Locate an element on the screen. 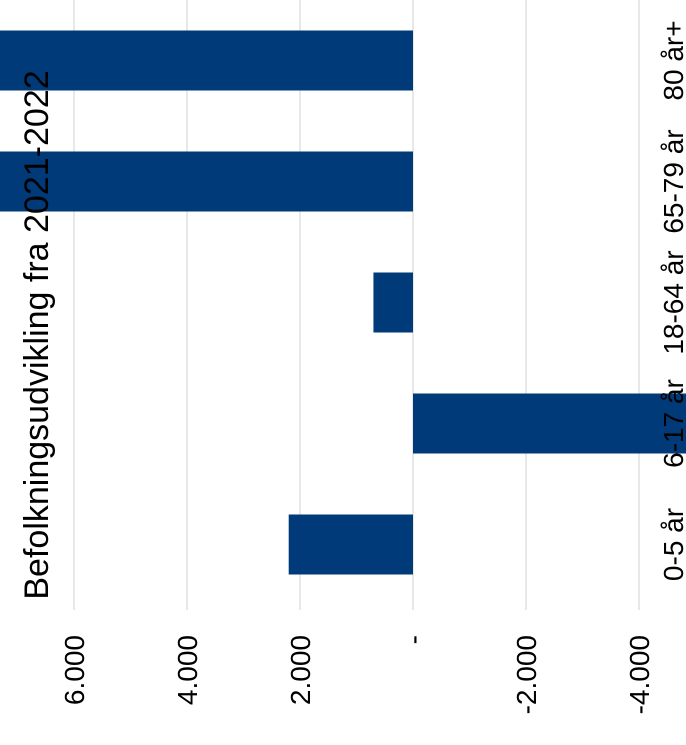  category-label: 6-17 år is located at coordinates (672, 423).